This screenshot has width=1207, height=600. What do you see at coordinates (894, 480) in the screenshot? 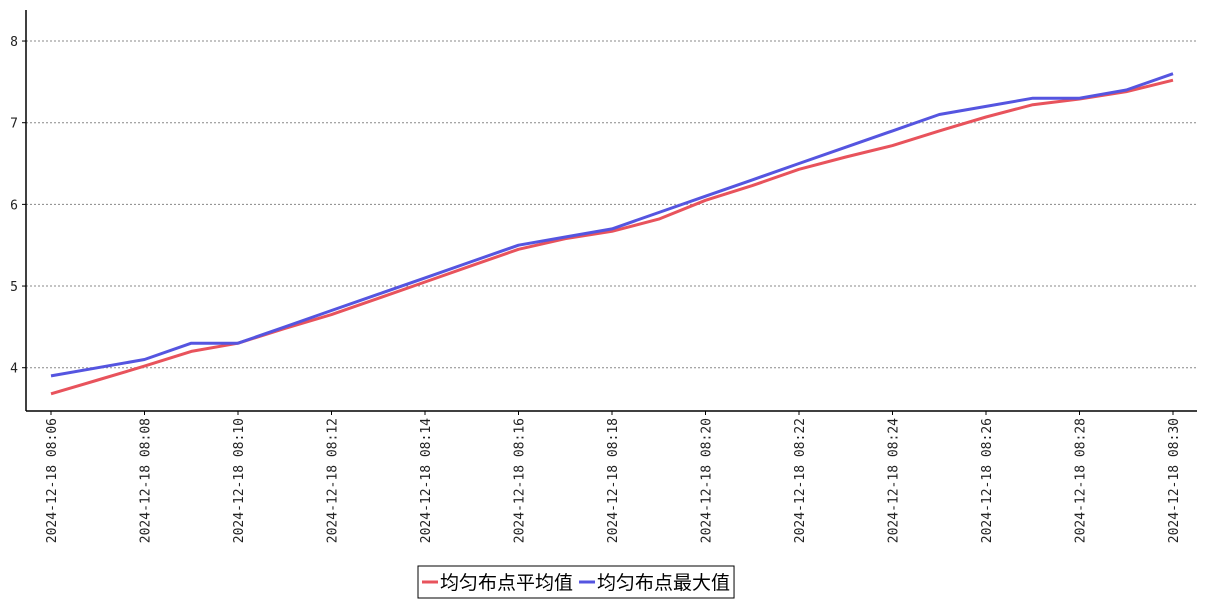
I see `x-tick-label: 2024-12-18 08:24` at bounding box center [894, 480].